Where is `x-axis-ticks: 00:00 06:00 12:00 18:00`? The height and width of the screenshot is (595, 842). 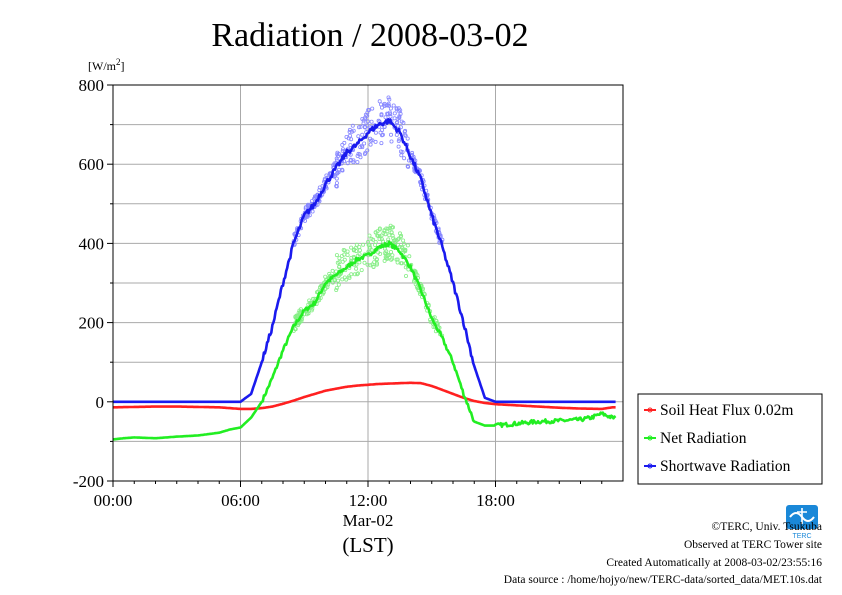
x-axis-ticks: 00:00 06:00 12:00 18:00 is located at coordinates (348, 495).